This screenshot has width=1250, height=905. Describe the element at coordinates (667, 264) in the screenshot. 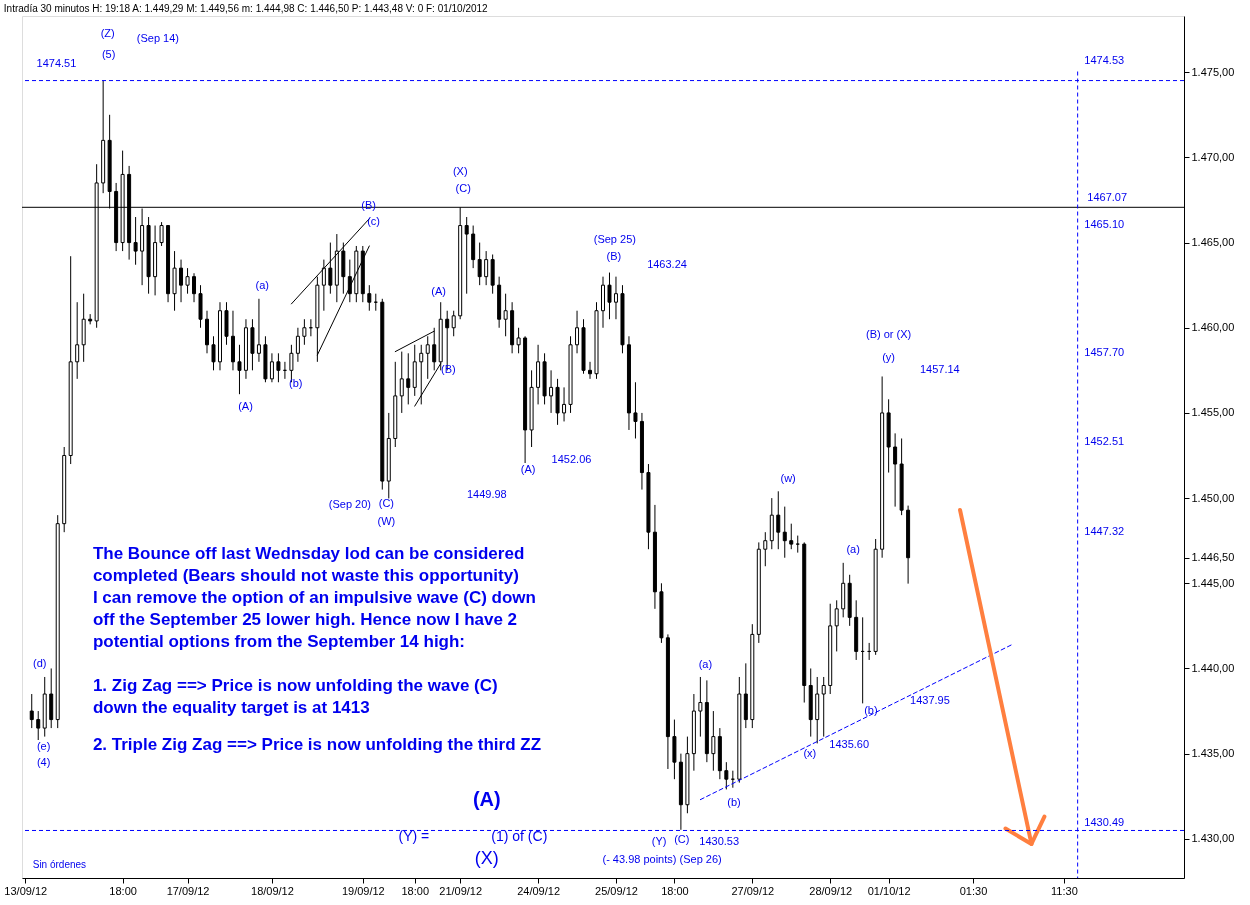

I see `annotation: 1463.24` at that location.